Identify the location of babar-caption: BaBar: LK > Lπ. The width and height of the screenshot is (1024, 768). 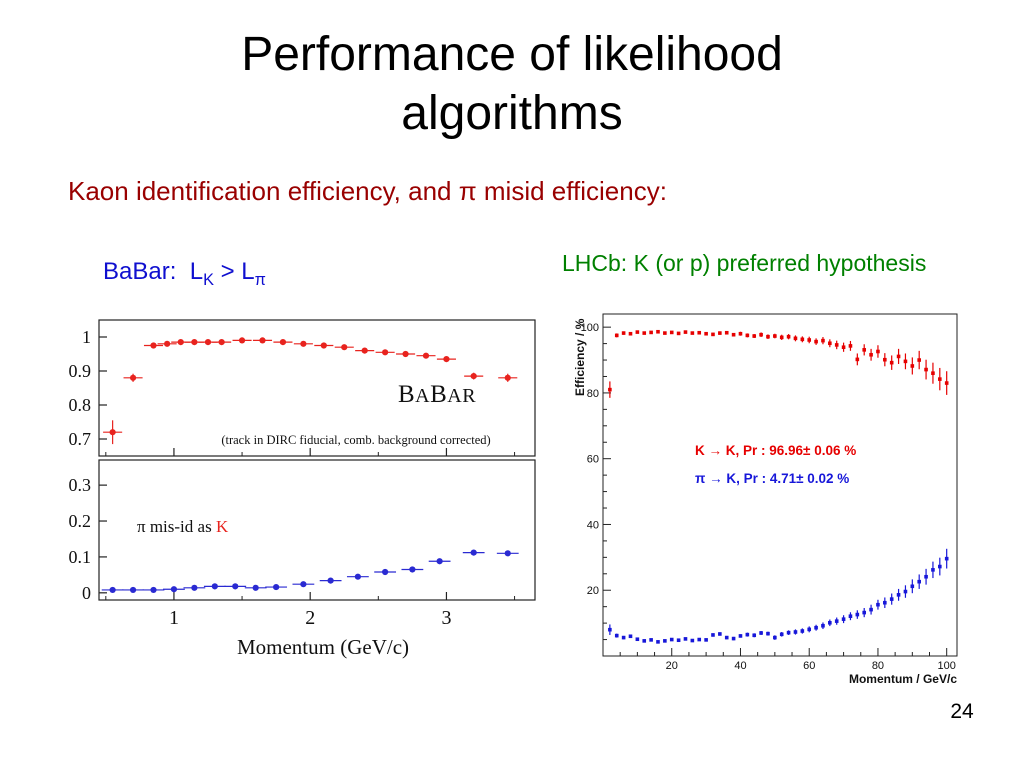
(184, 274).